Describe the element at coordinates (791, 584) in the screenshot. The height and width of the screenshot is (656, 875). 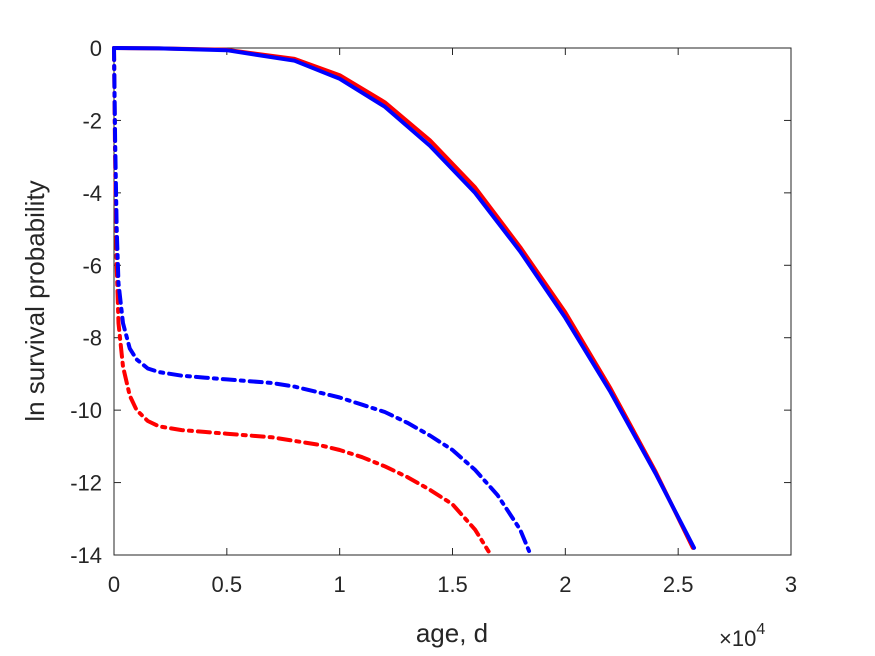
I see `x-tick-label: 3` at that location.